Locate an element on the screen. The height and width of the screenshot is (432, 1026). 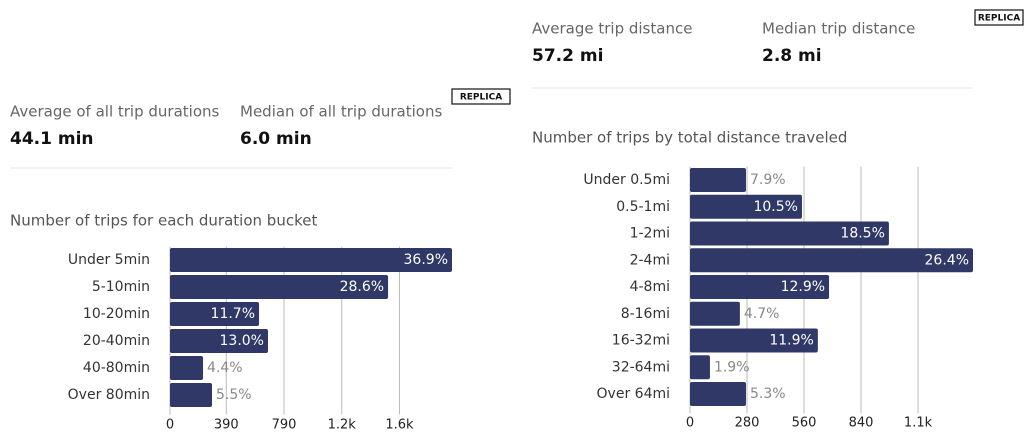
x-tick-label: 1.6k is located at coordinates (399, 425).